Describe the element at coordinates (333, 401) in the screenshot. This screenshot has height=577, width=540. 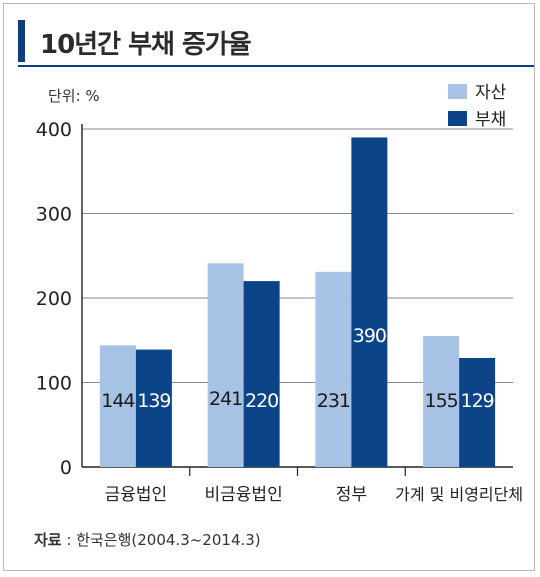
I see `data-label: 231` at that location.